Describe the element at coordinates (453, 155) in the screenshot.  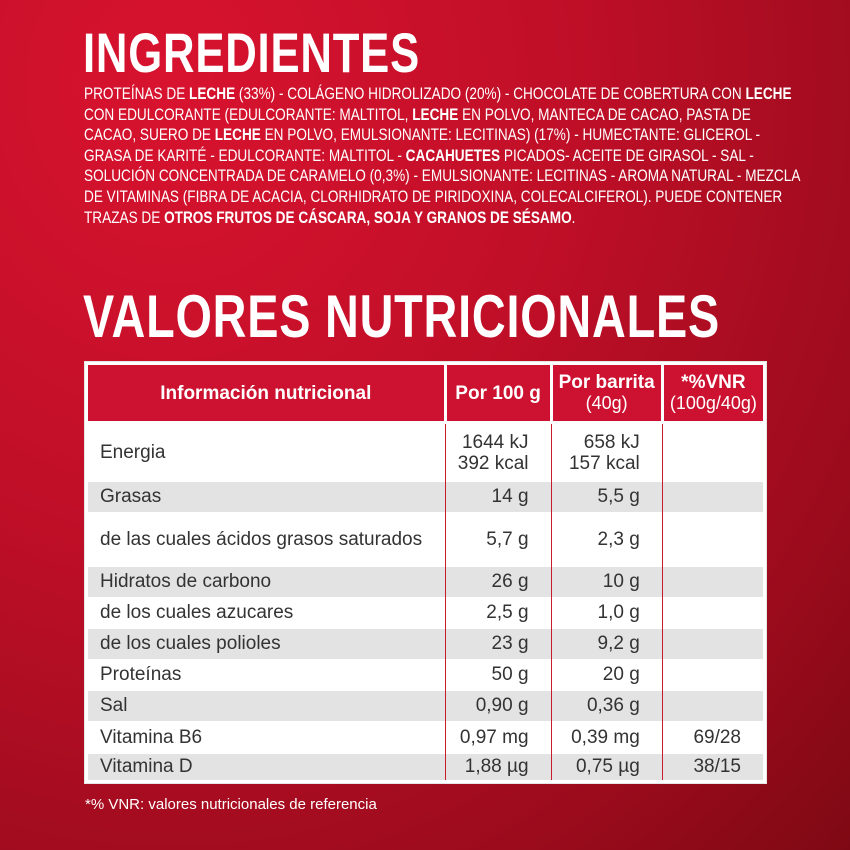
I see `allergen: CACAHUETES` at that location.